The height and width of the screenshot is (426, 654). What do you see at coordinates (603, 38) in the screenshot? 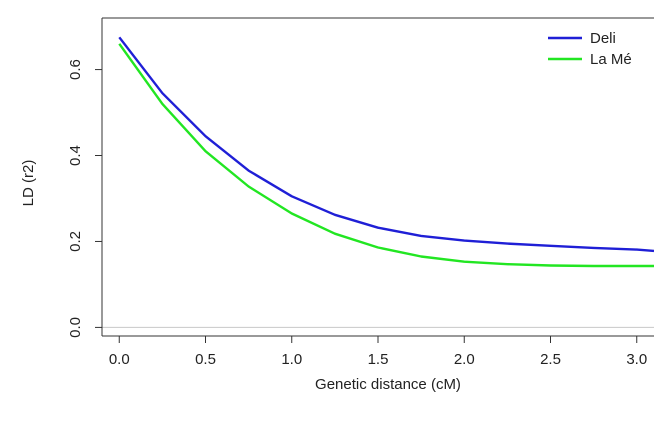
I see `legend-label: Deli` at bounding box center [603, 38].